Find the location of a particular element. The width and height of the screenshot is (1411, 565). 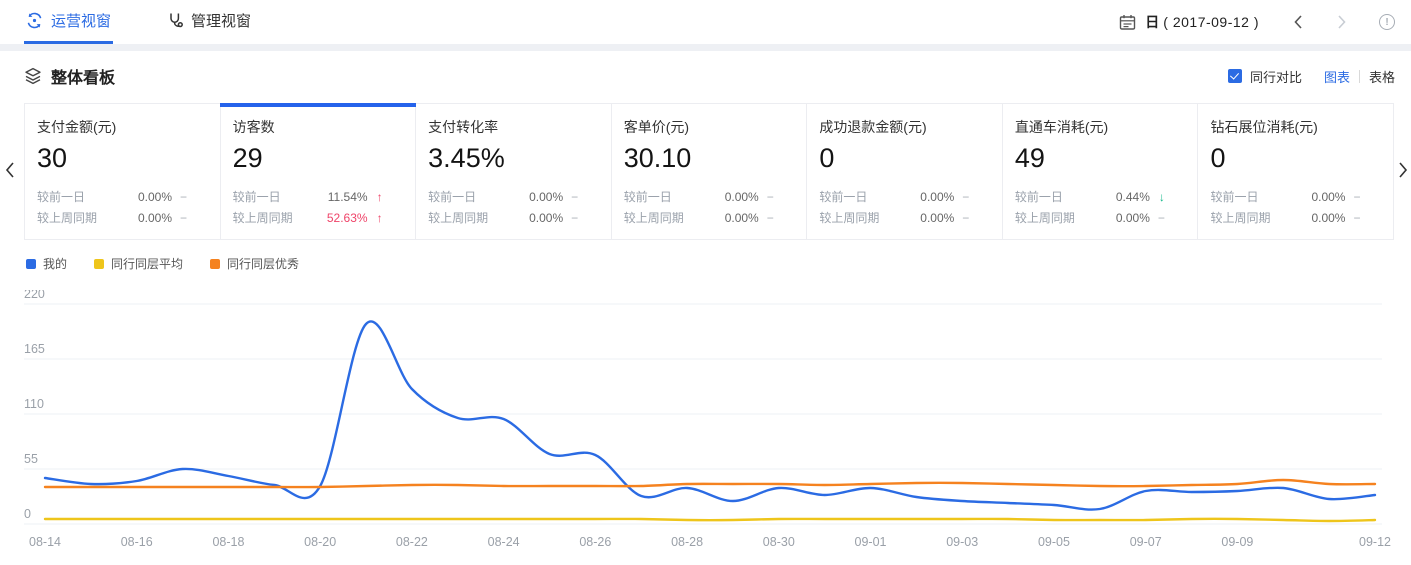

kpi-card-payment-amount: 支付金额(元) 30 较前一日 0.00% − 较上周同期 0.00% − is located at coordinates (123, 171).